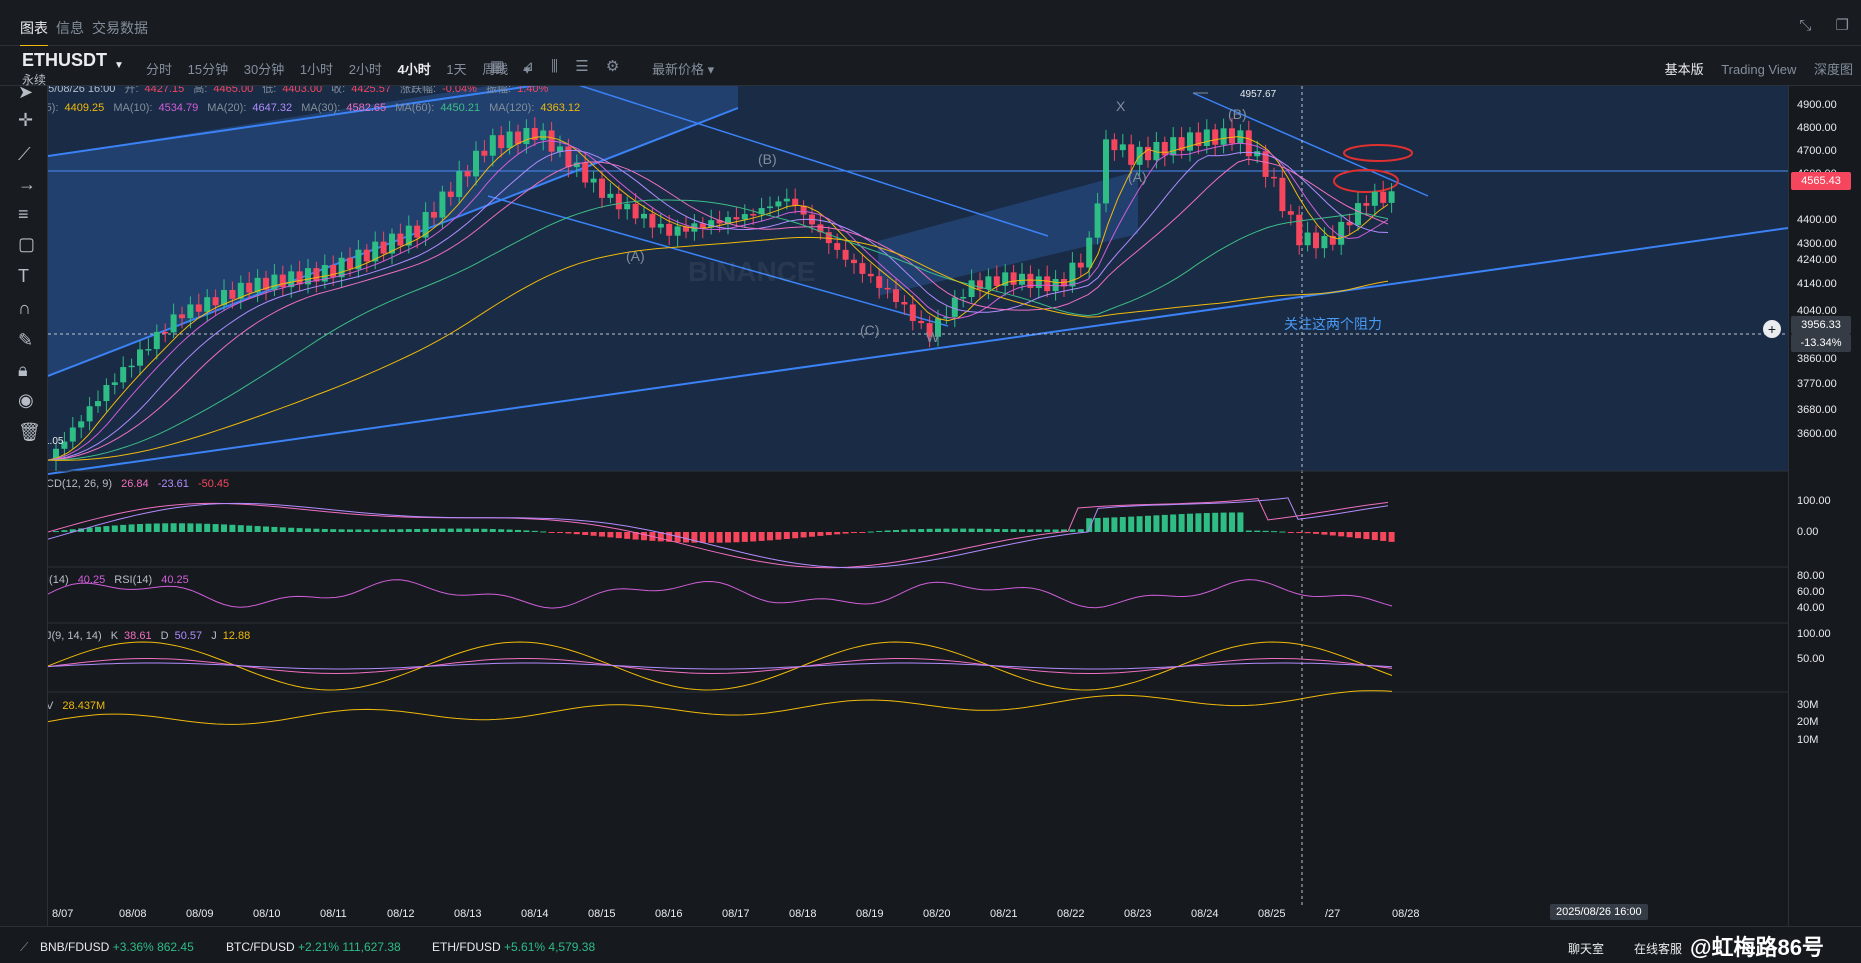  Describe the element at coordinates (264, 69) in the screenshot. I see `interval-30m: 30分钟` at that location.